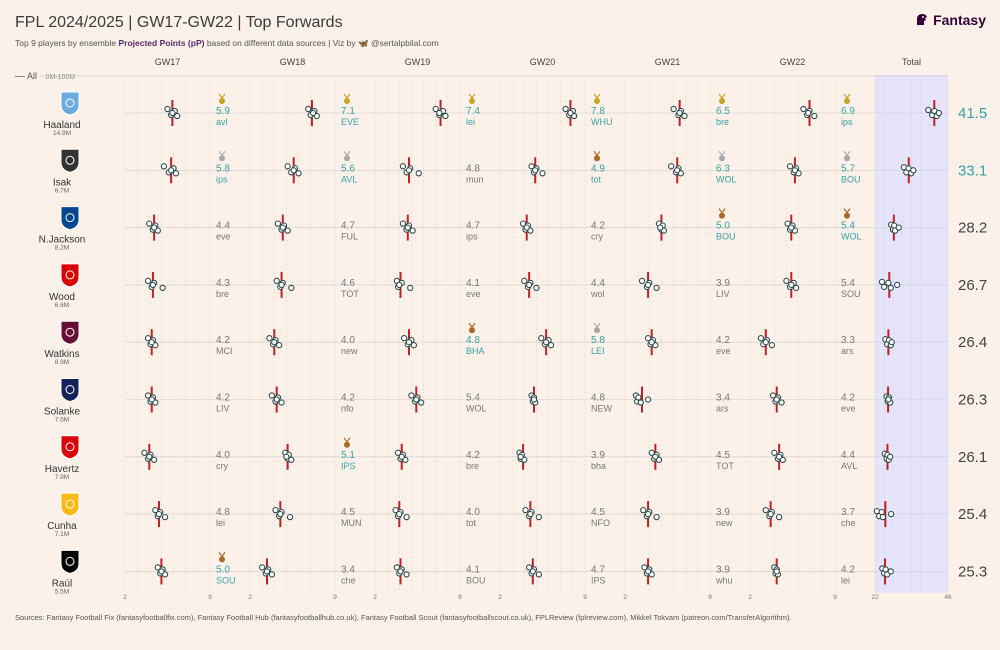  What do you see at coordinates (70, 218) in the screenshot?
I see `chelsea-crest-icon` at bounding box center [70, 218].